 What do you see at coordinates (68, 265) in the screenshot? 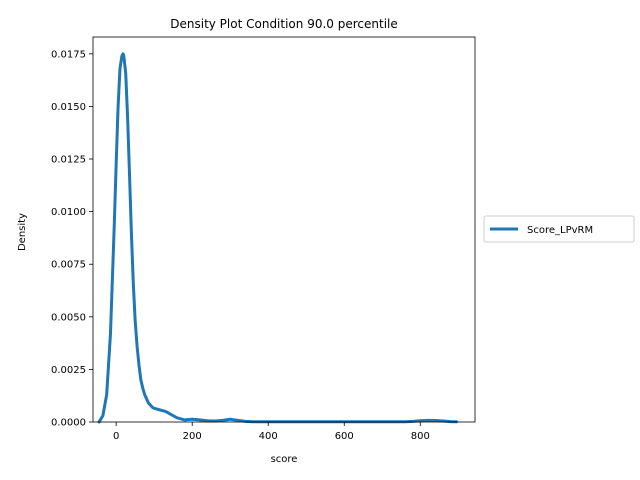
I see `y-tick-label: 0.0075` at bounding box center [68, 265].